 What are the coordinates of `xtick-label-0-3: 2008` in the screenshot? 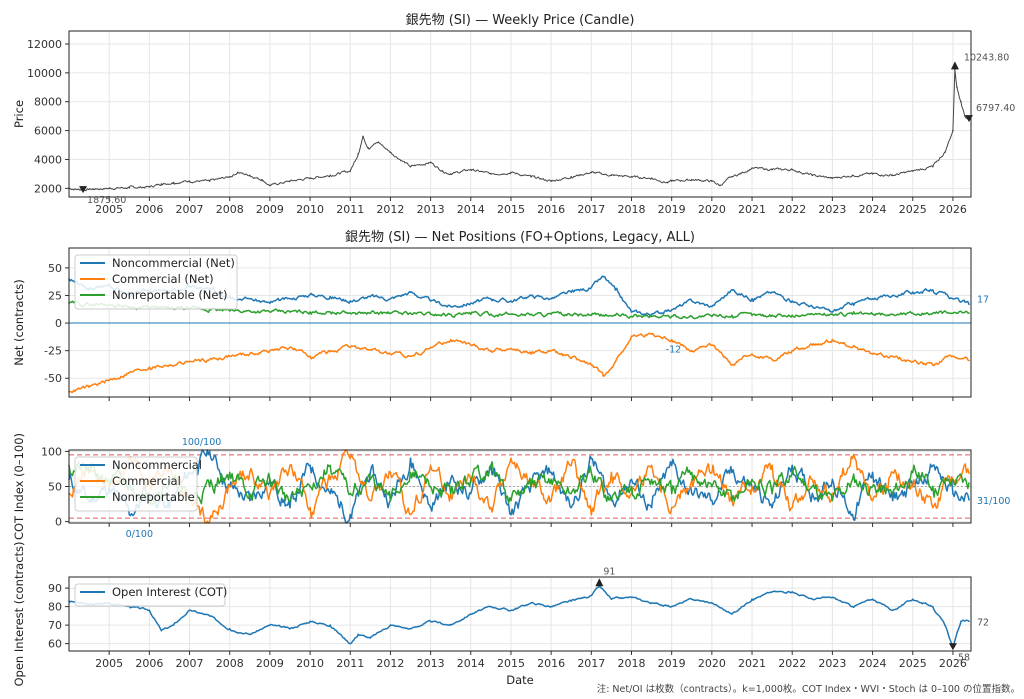 It's located at (230, 209).